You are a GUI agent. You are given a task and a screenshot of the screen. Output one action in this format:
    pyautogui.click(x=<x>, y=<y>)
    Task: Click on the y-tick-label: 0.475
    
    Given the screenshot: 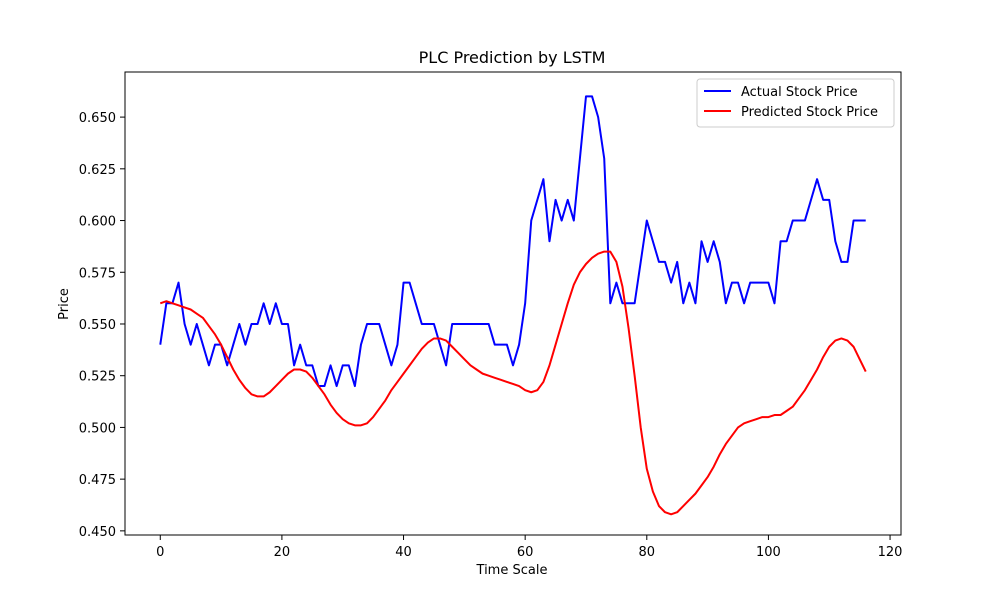 What is the action you would take?
    pyautogui.click(x=97, y=480)
    